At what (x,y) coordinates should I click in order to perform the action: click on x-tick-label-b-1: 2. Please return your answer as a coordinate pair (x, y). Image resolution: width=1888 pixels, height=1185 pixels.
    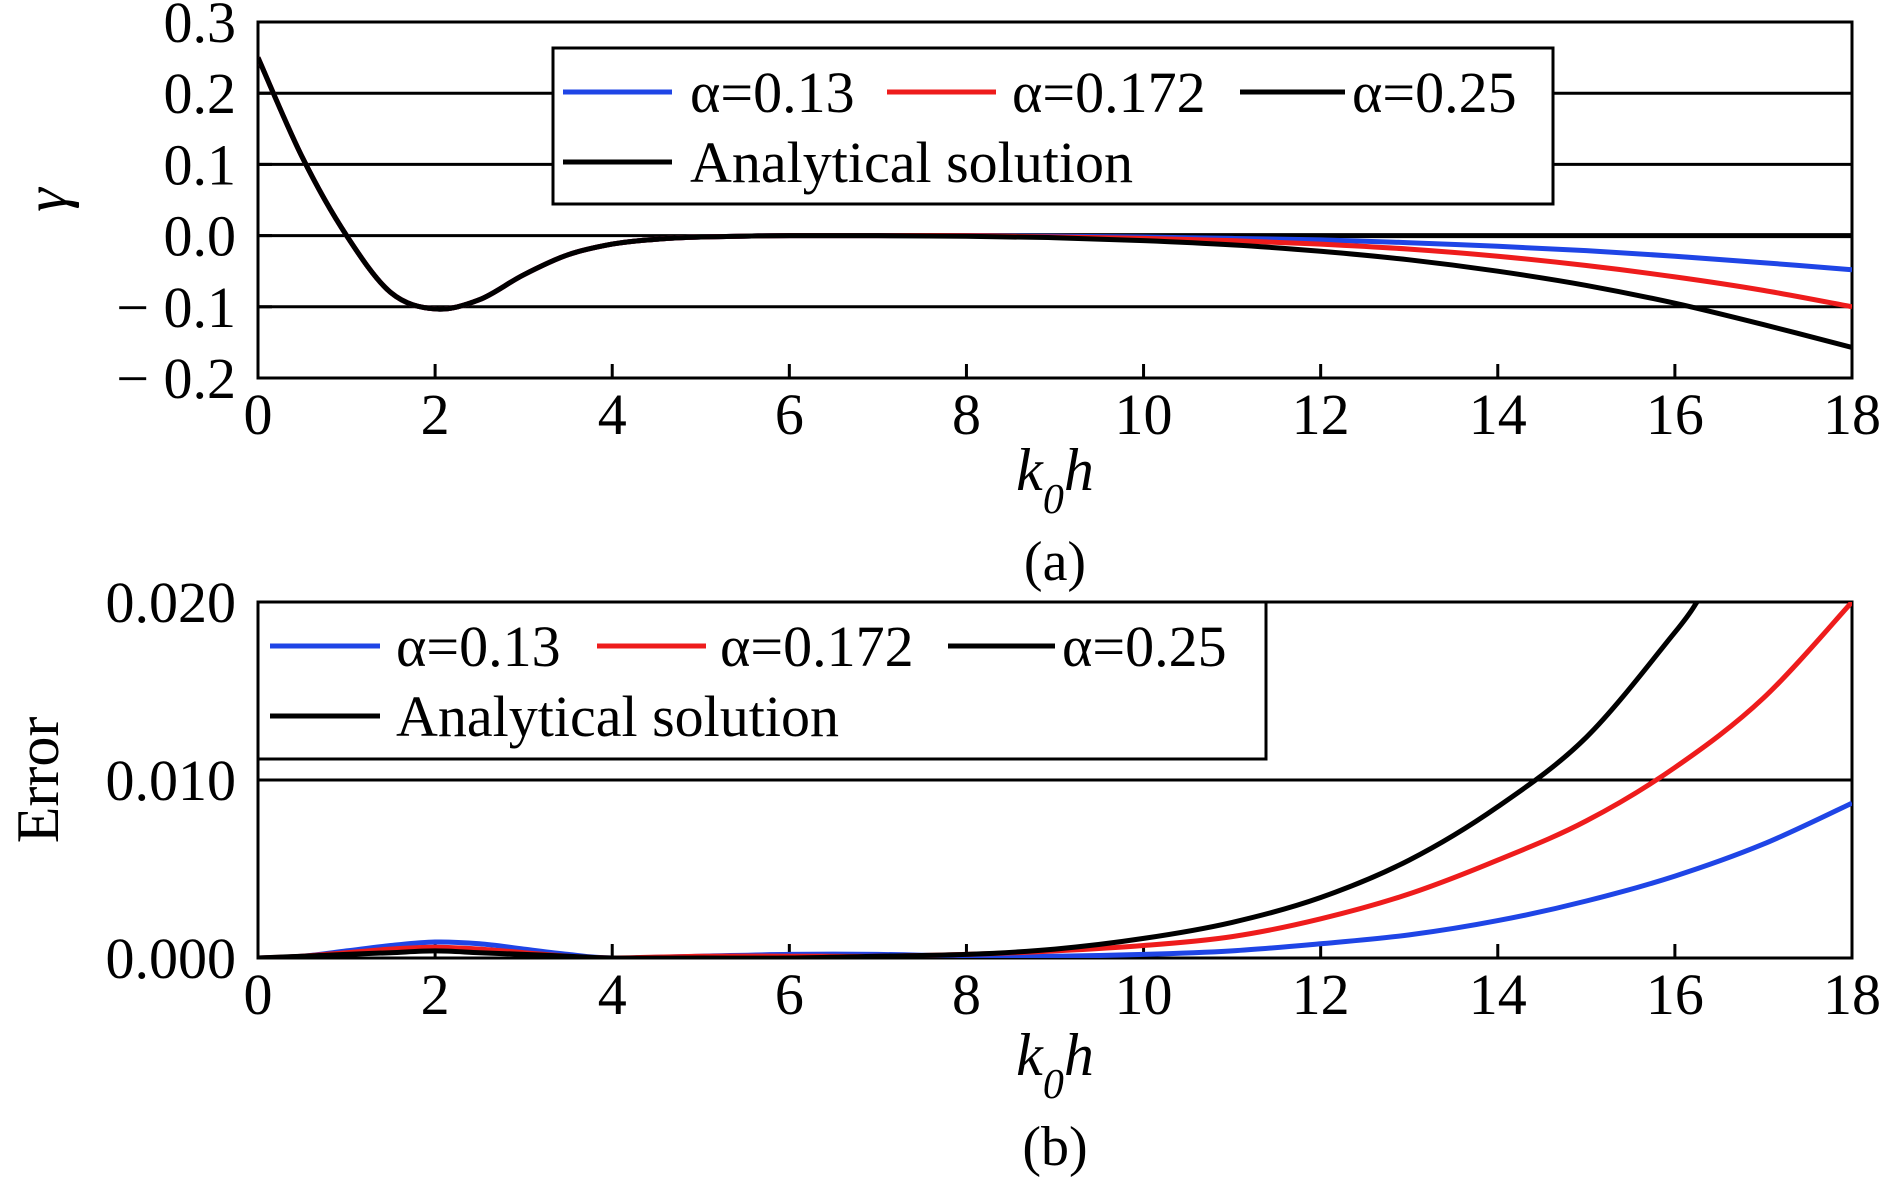
    Looking at the image, I should click on (435, 994).